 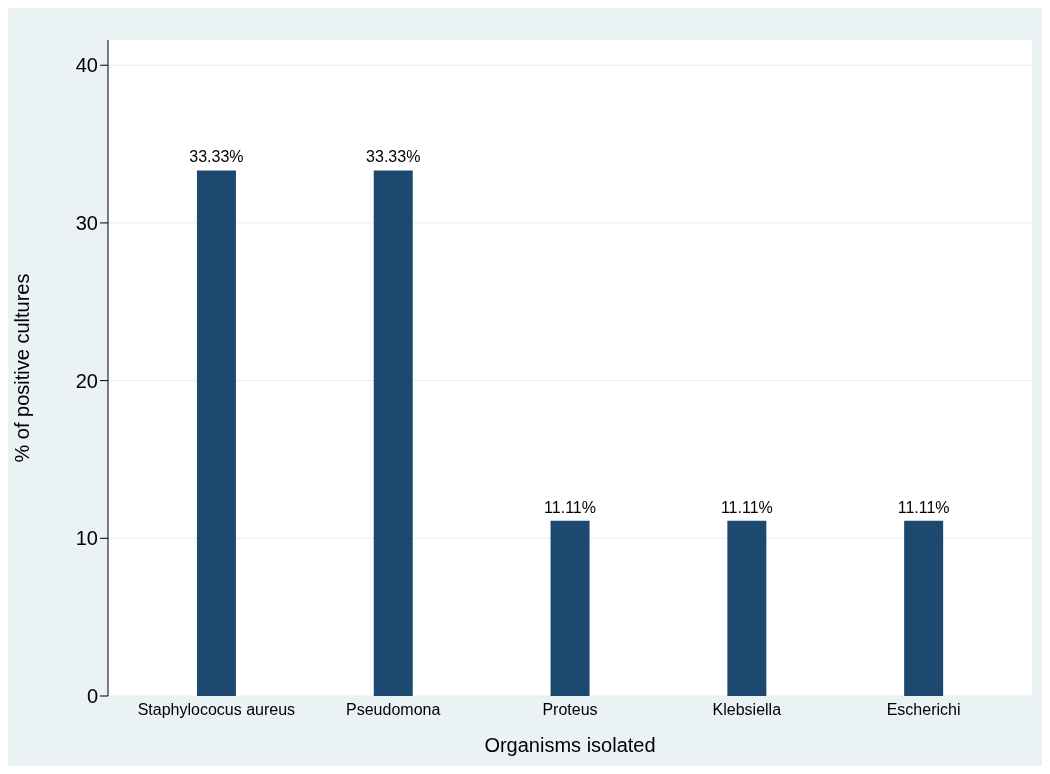 What do you see at coordinates (570, 745) in the screenshot?
I see `x-axis-title: Organisms isolated` at bounding box center [570, 745].